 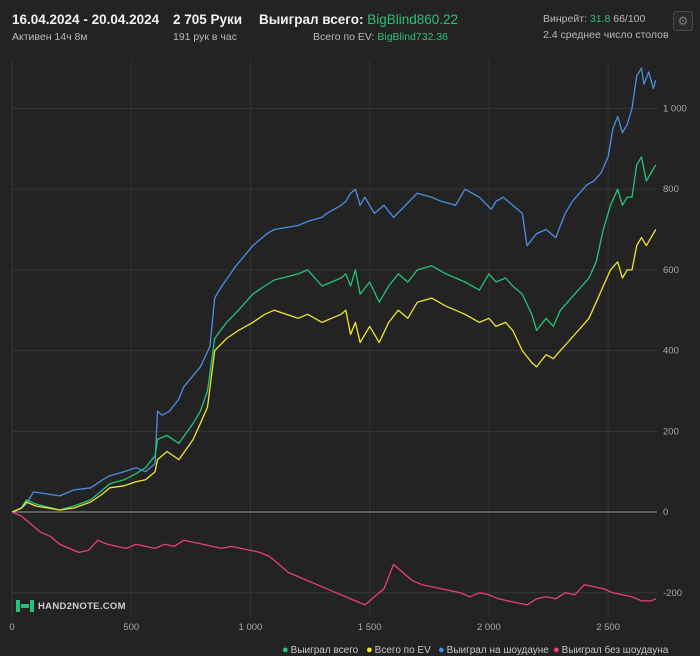 What do you see at coordinates (497, 650) in the screenshot?
I see `legend-label: Выиграл на шоудауне` at bounding box center [497, 650].